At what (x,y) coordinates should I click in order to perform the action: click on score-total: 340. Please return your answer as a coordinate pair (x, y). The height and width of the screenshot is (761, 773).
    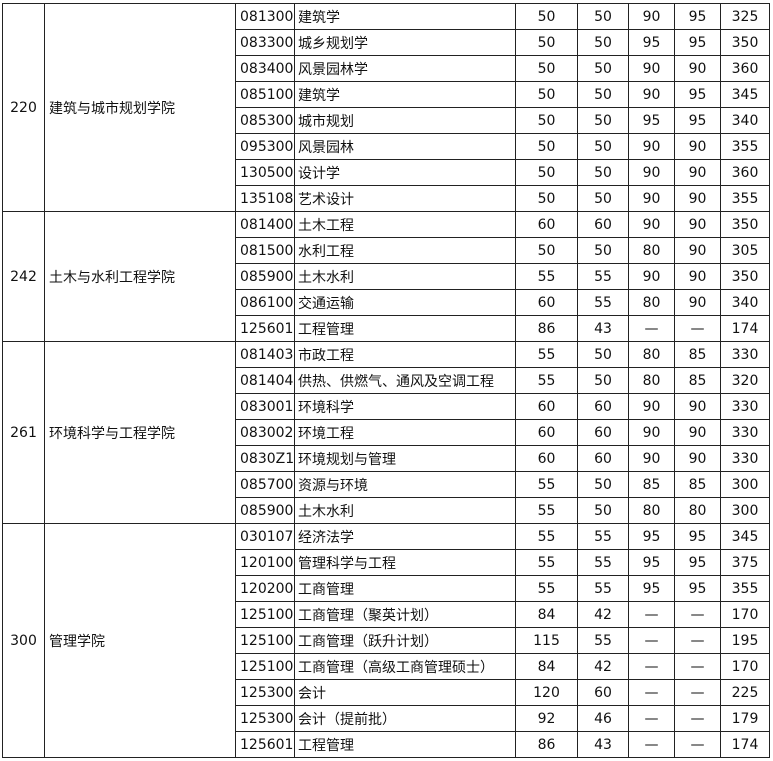
    Looking at the image, I should click on (745, 302).